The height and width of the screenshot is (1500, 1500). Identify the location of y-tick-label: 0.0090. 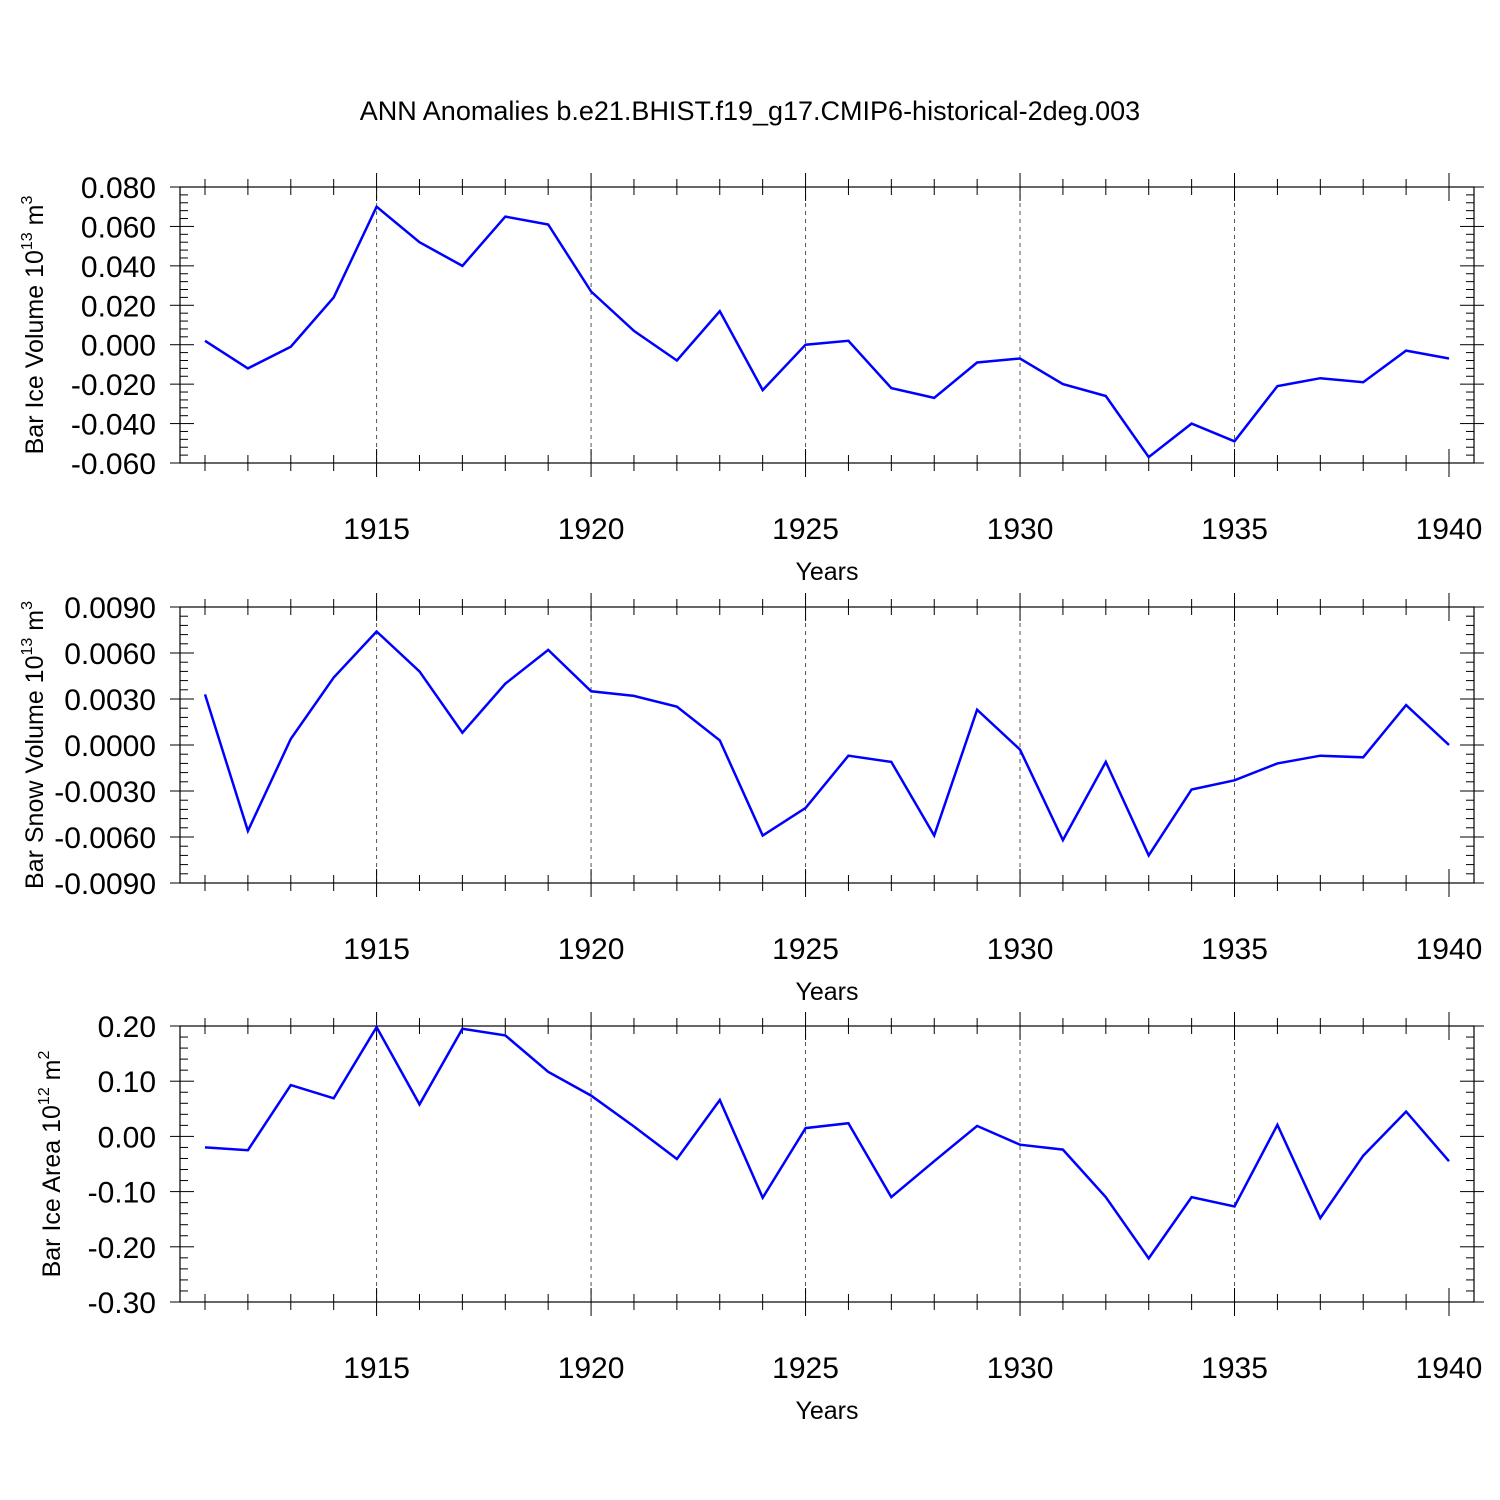
(110, 608).